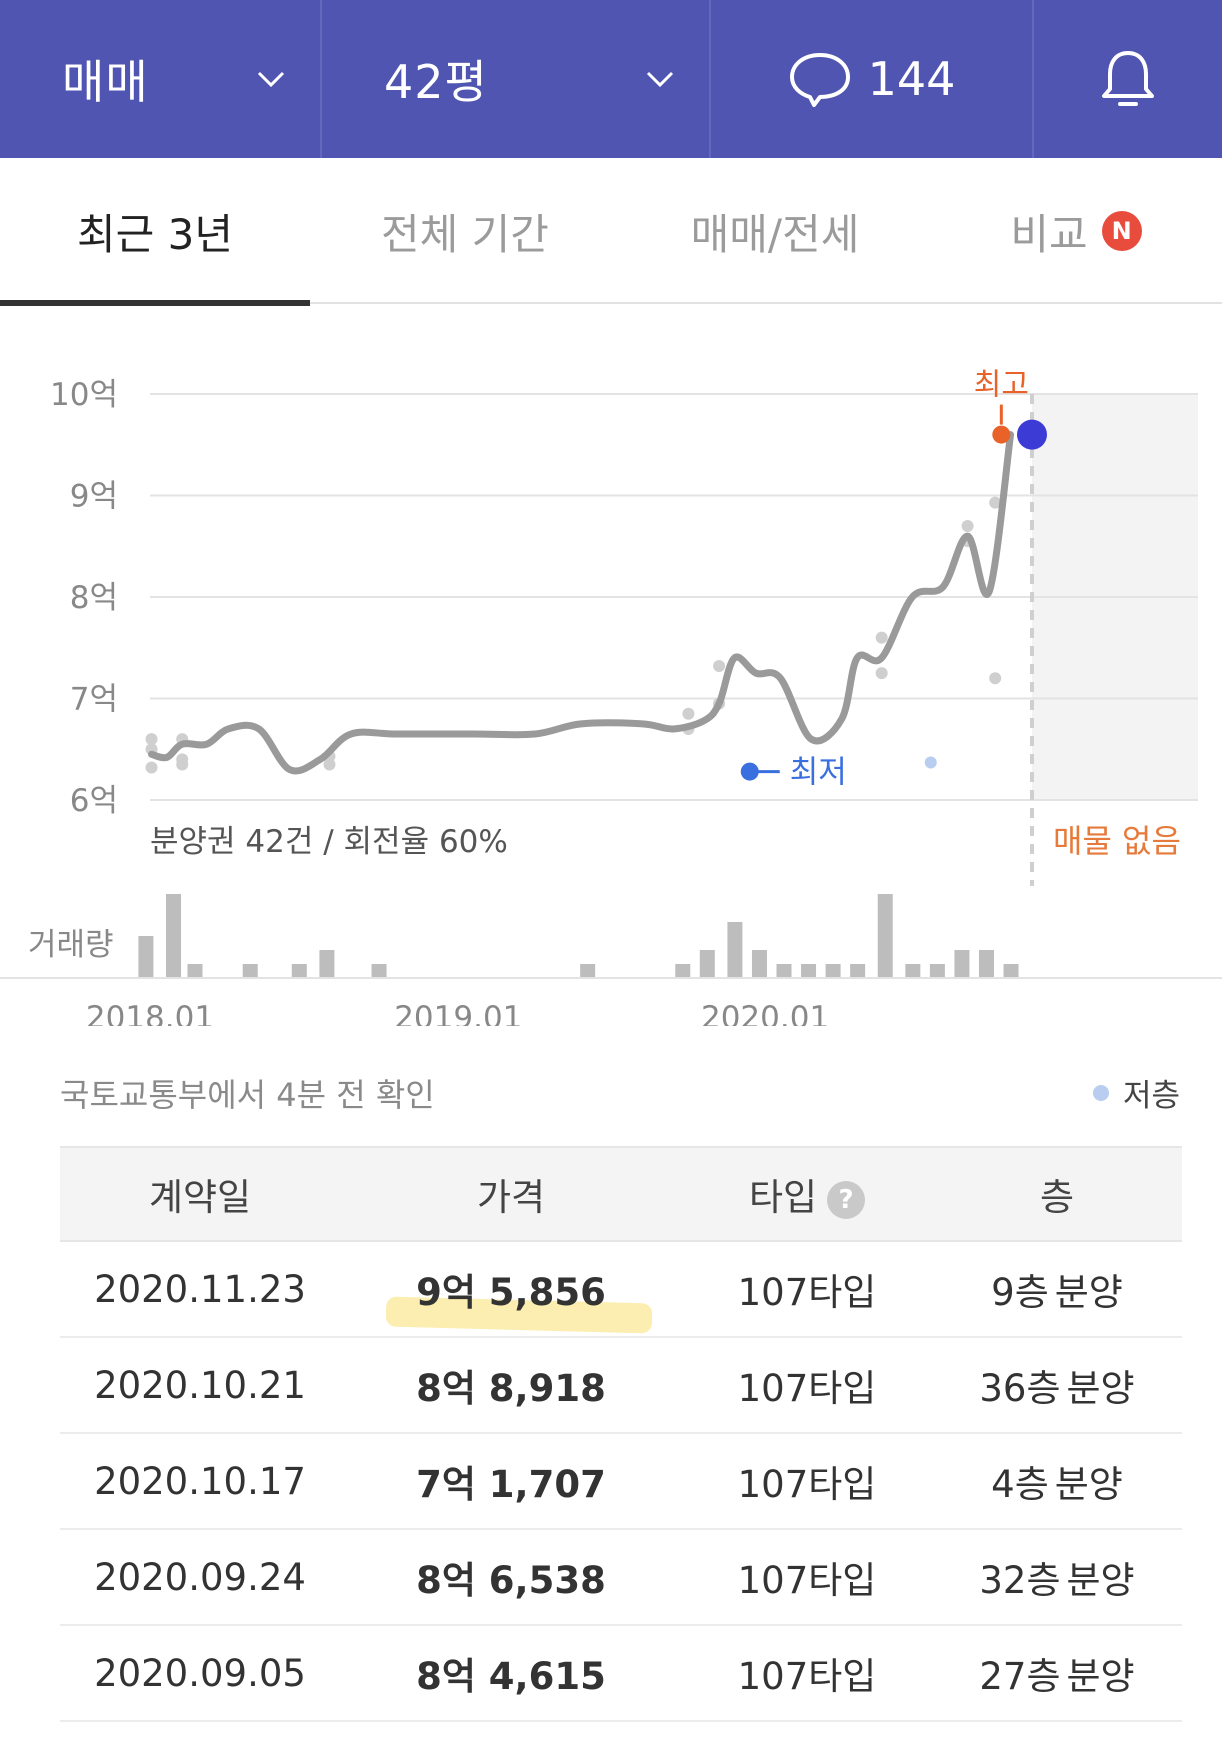  I want to click on row-floor: 36층 분양, so click(1057, 1385).